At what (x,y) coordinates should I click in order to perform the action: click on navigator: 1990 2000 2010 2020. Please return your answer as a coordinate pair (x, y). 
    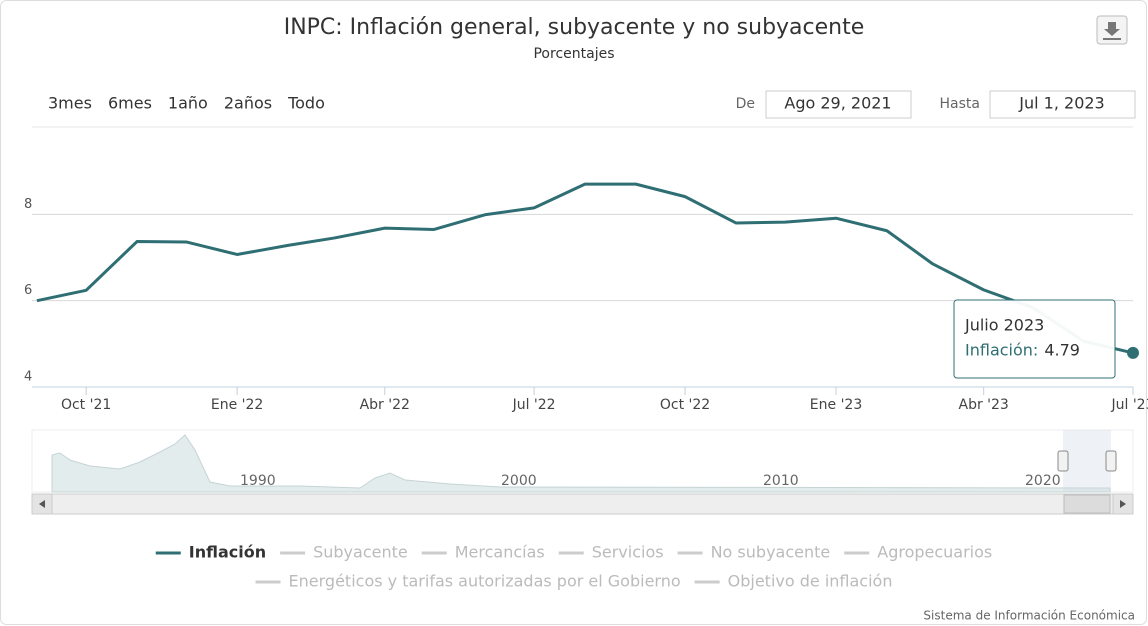
    Looking at the image, I should click on (582, 472).